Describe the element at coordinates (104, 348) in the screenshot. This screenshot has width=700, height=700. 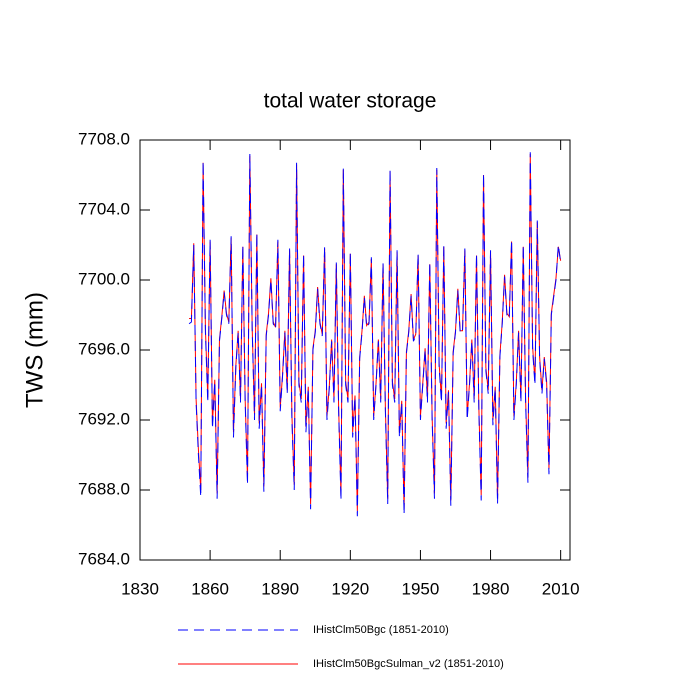
I see `y-tick-label: 7696.0` at that location.